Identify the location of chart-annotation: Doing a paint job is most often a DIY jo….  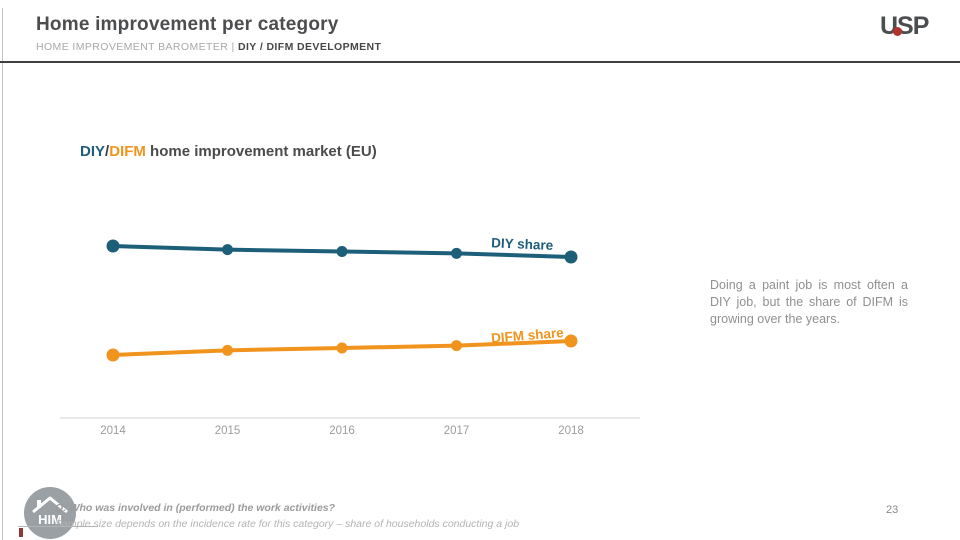
(809, 302).